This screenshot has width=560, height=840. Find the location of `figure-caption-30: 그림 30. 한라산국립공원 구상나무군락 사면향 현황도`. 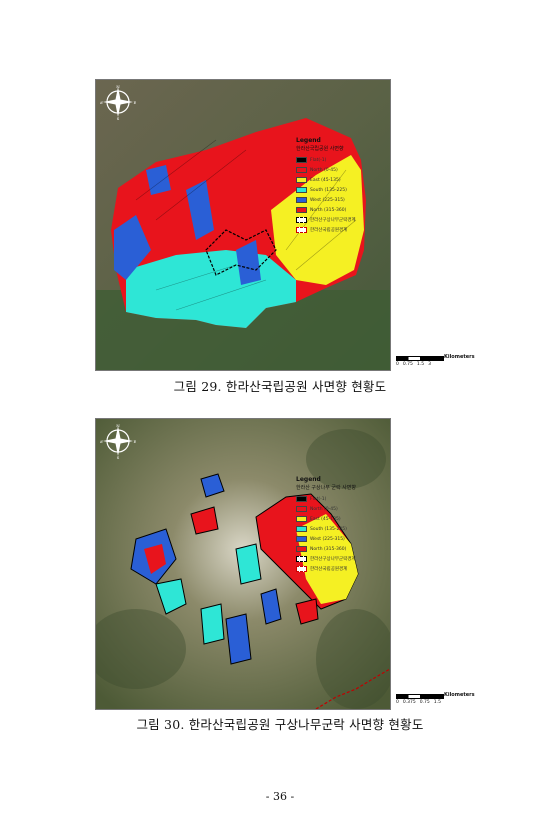

figure-caption-30: 그림 30. 한라산국립공원 구상나무군락 사면향 현황도 is located at coordinates (280, 724).